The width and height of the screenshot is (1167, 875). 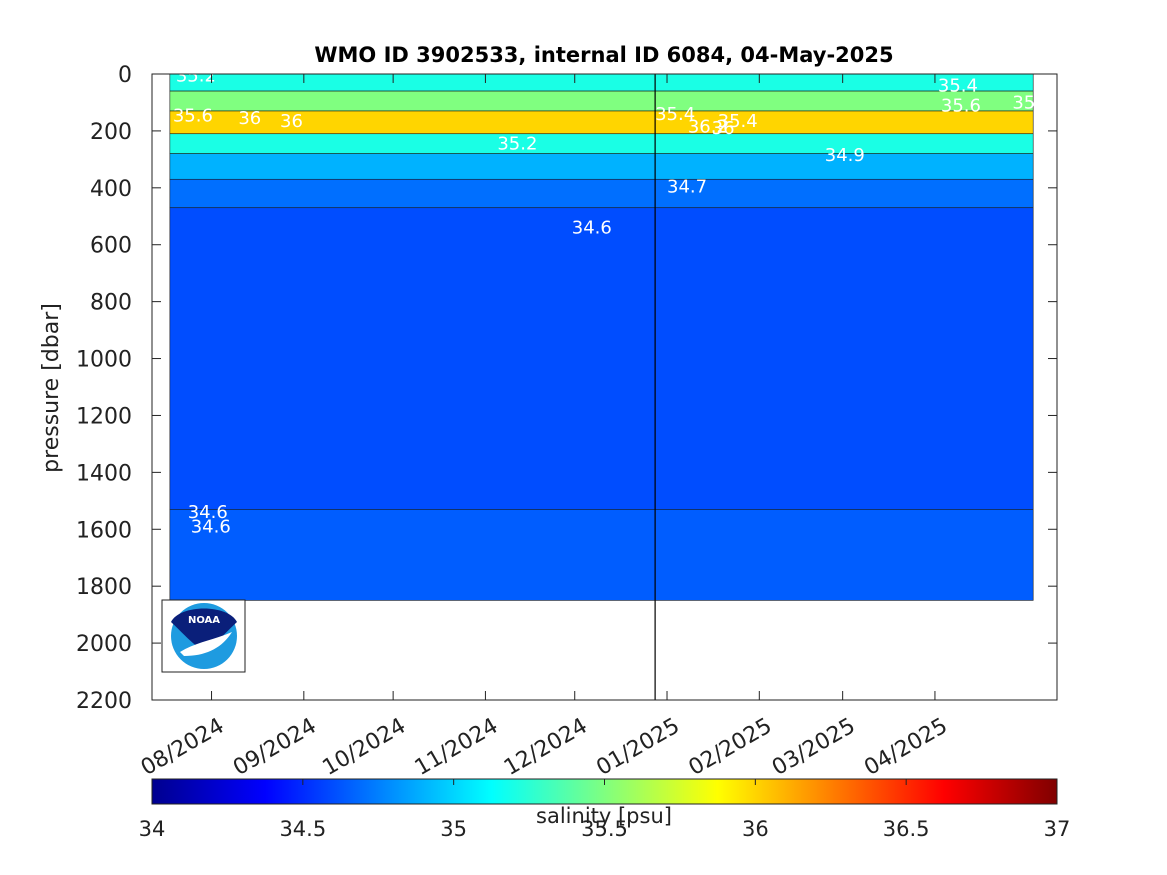 What do you see at coordinates (104, 360) in the screenshot?
I see `y-tick-label: 1000` at bounding box center [104, 360].